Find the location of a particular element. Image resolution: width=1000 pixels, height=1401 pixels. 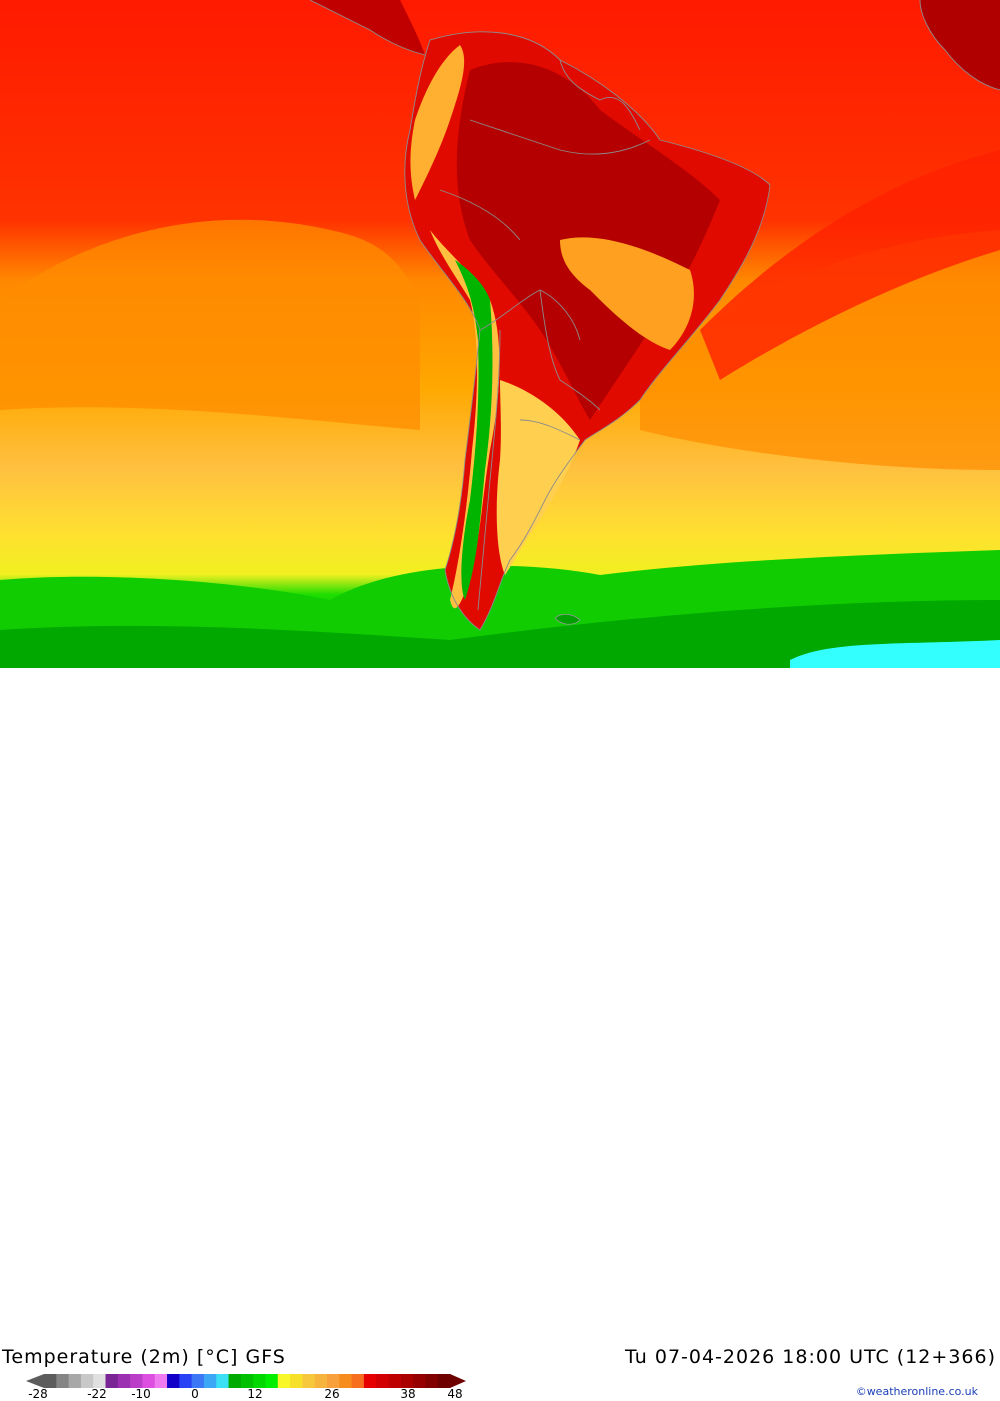

temperature-colorbar is located at coordinates (246, 1381).